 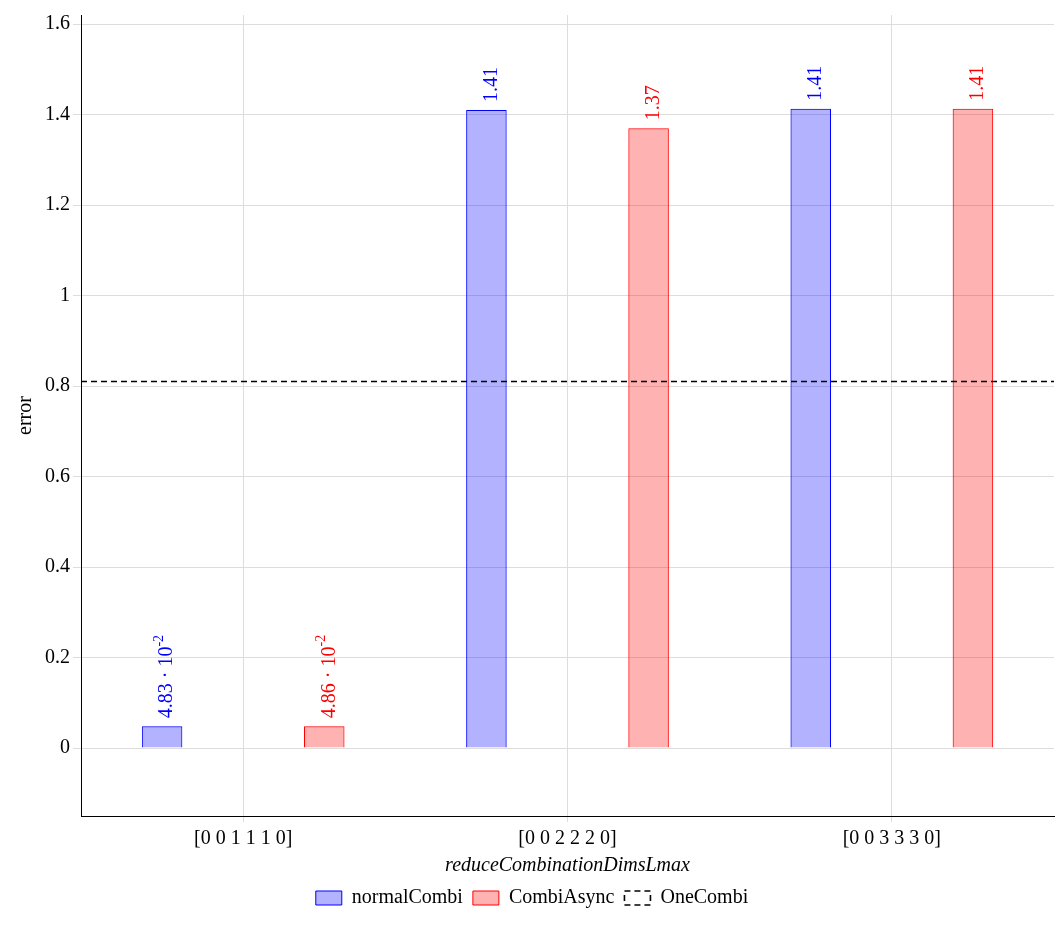 What do you see at coordinates (568, 864) in the screenshot?
I see `x-axis-title: reduceCombinationDimsLmax` at bounding box center [568, 864].